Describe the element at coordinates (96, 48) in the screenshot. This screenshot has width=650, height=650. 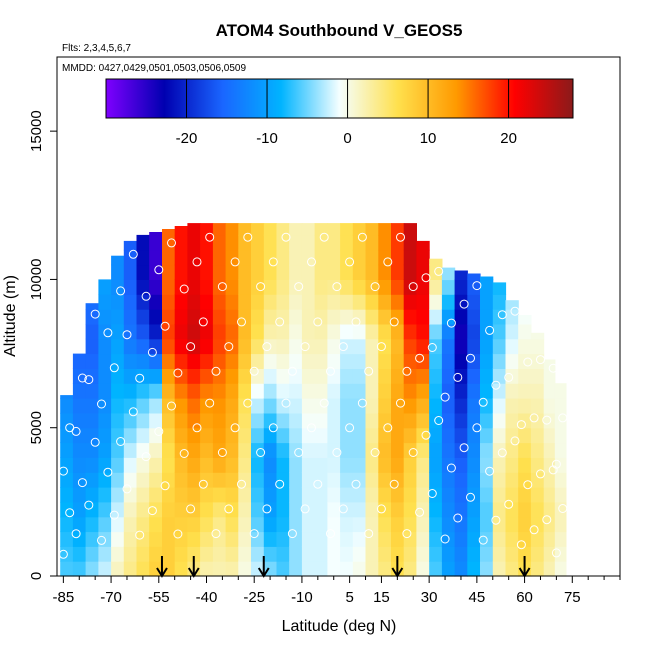
I see `flights-annotation: Flts: 2,3,4,5,6,7` at that location.